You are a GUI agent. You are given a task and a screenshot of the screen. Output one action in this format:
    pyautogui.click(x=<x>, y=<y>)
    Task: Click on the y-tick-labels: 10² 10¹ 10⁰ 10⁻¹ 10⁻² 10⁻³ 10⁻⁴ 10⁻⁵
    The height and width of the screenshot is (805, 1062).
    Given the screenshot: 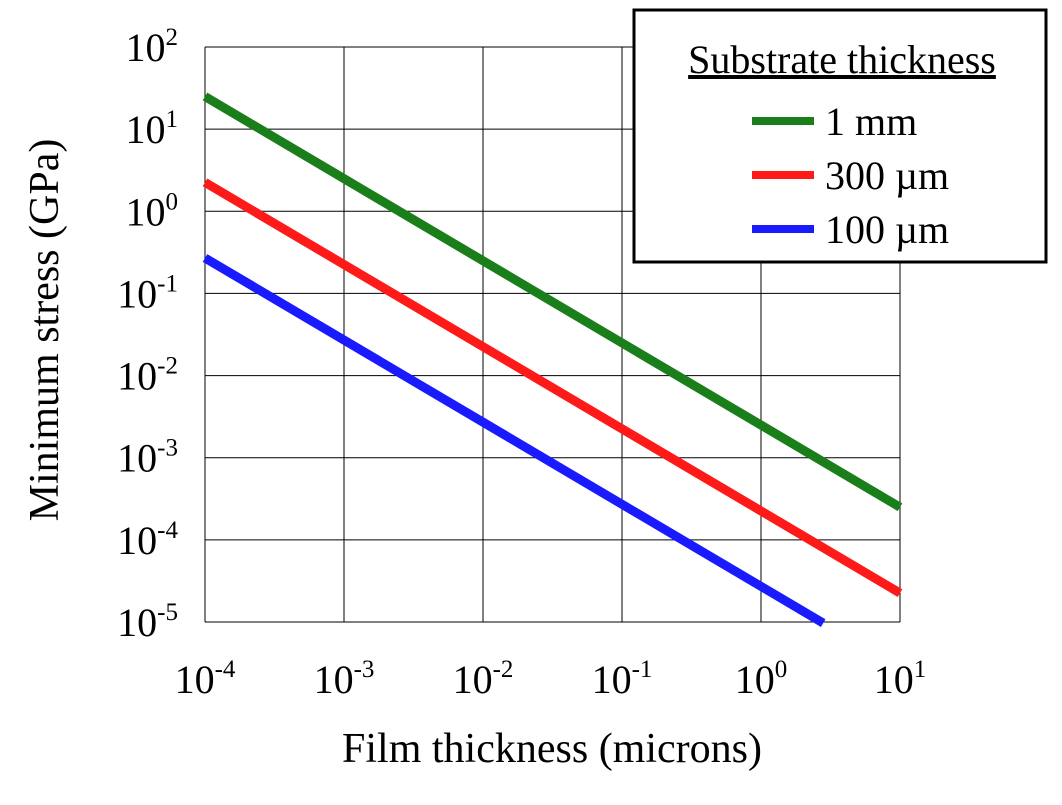 What is the action you would take?
    pyautogui.click(x=147, y=334)
    